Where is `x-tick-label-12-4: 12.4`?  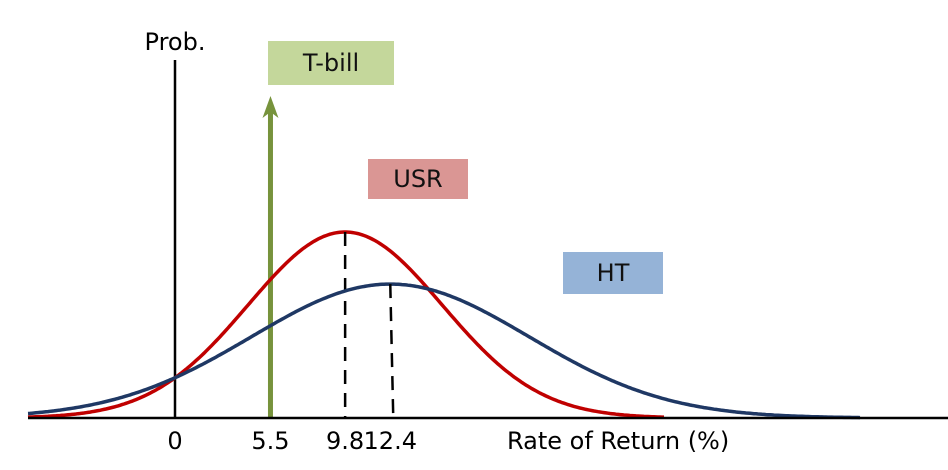 x-tick-label-12-4: 12.4 is located at coordinates (390, 441).